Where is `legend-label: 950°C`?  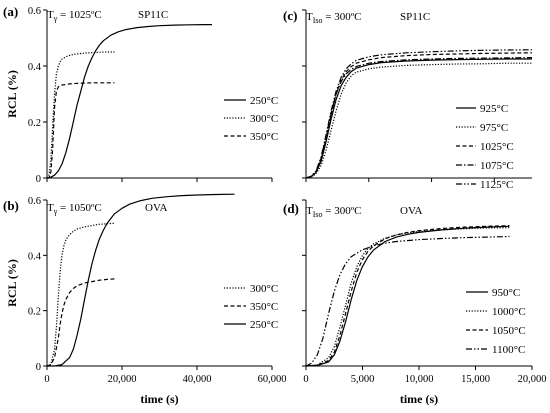 legend-label: 950°C is located at coordinates (506, 293).